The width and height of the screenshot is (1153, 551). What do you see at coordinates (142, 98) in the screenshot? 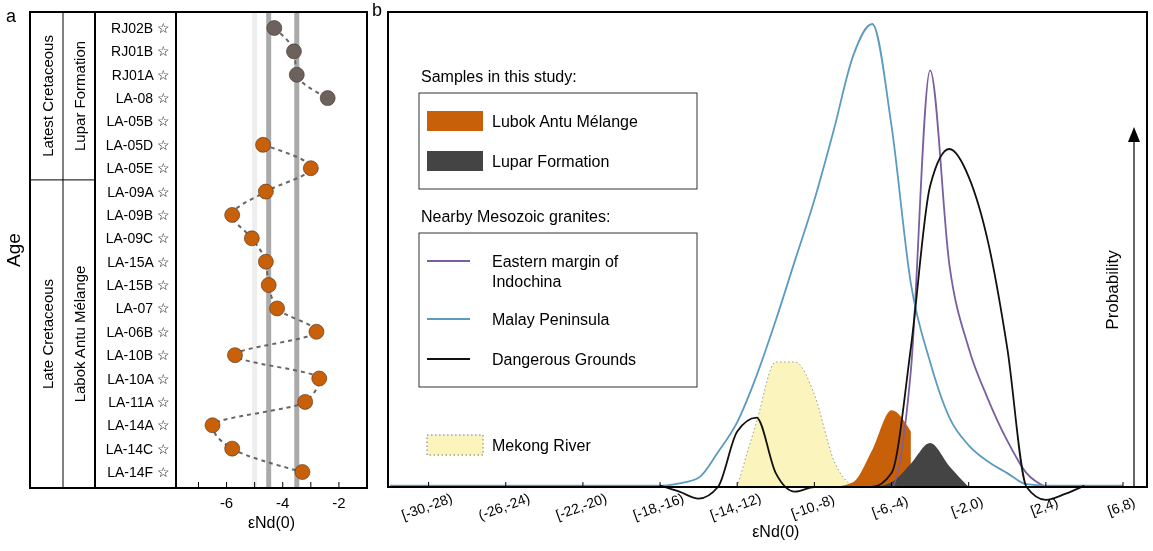
I see `y-tick-label: LA-08 ☆` at bounding box center [142, 98].